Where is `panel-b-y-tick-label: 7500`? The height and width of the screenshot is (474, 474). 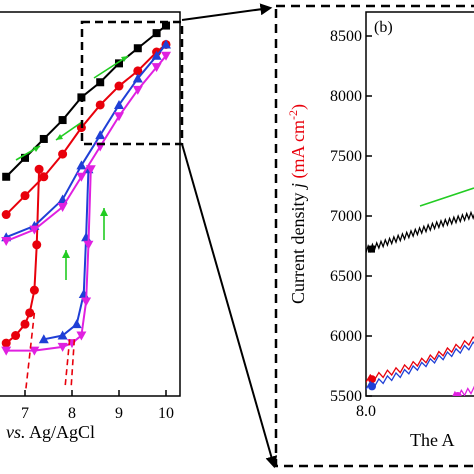
panel-b-y-tick-label: 7500 is located at coordinates (346, 156).